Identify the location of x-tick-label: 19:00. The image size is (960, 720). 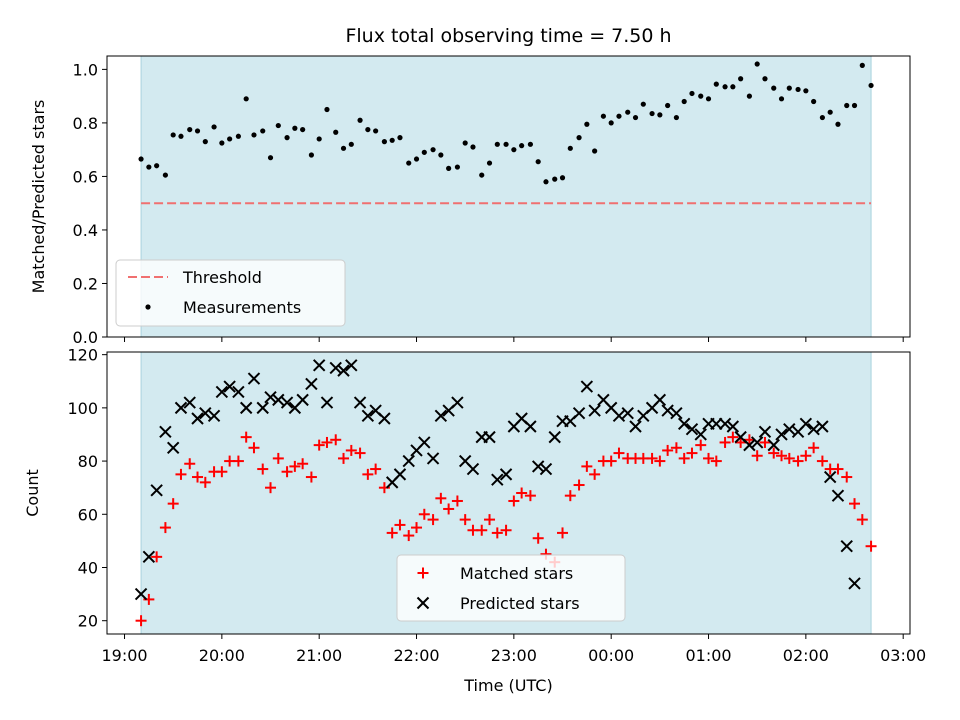
(124, 655).